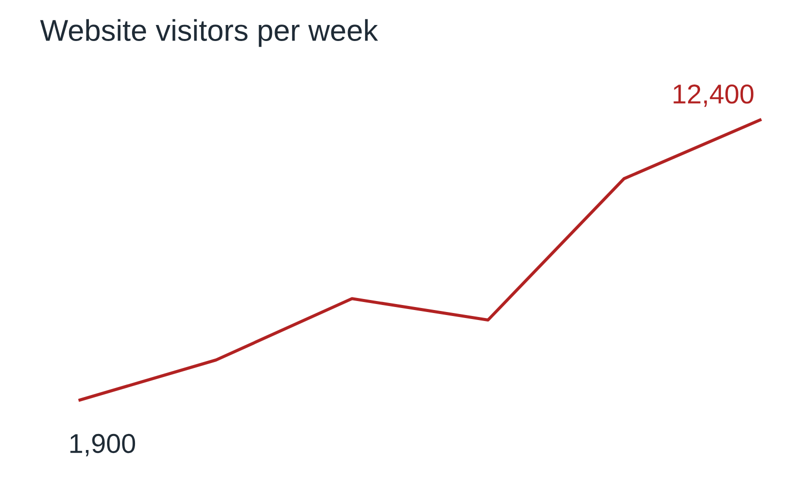 The width and height of the screenshot is (800, 500). What do you see at coordinates (103, 445) in the screenshot?
I see `data-label: 1,900` at bounding box center [103, 445].